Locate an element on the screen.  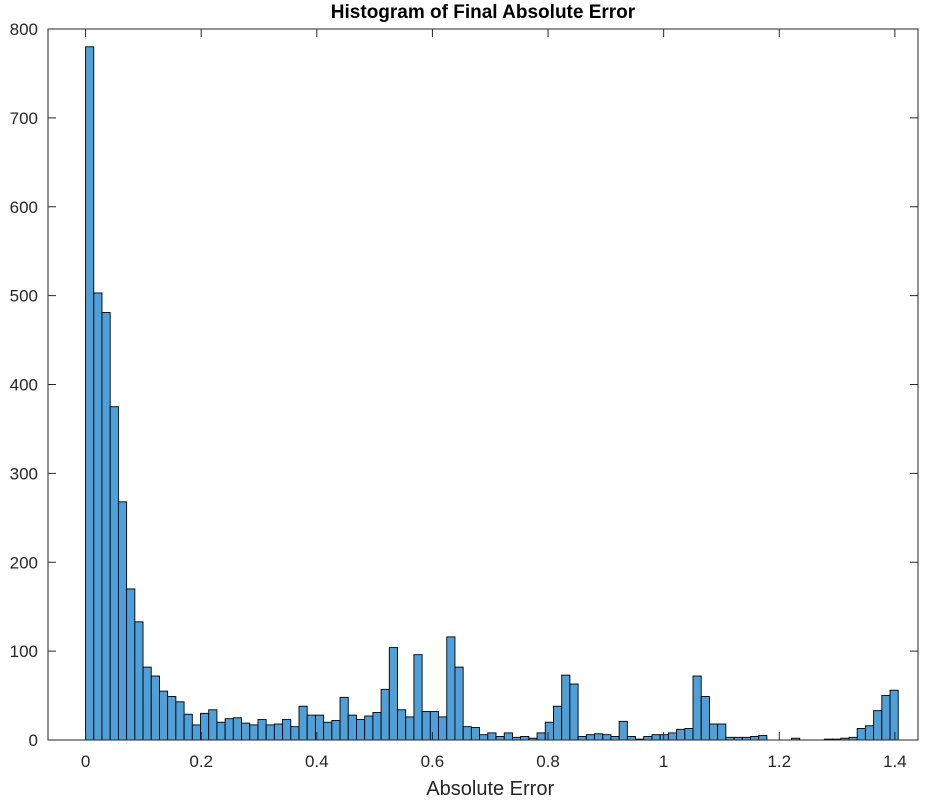
x-tick-label: 0.8 is located at coordinates (548, 761).